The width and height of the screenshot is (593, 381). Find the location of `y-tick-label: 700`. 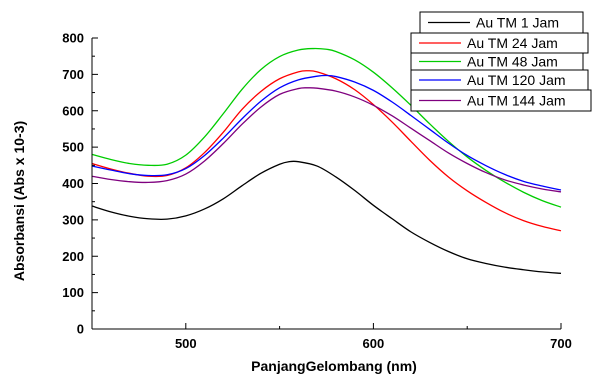

y-tick-label: 700 is located at coordinates (73, 74).